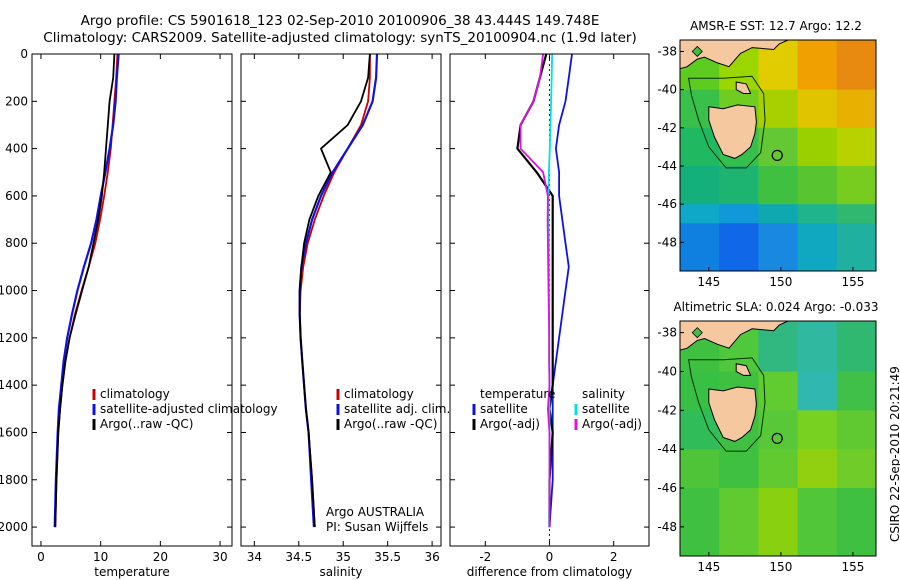  What do you see at coordinates (780, 282) in the screenshot?
I see `sst-map-xtick-label: 150` at bounding box center [780, 282].